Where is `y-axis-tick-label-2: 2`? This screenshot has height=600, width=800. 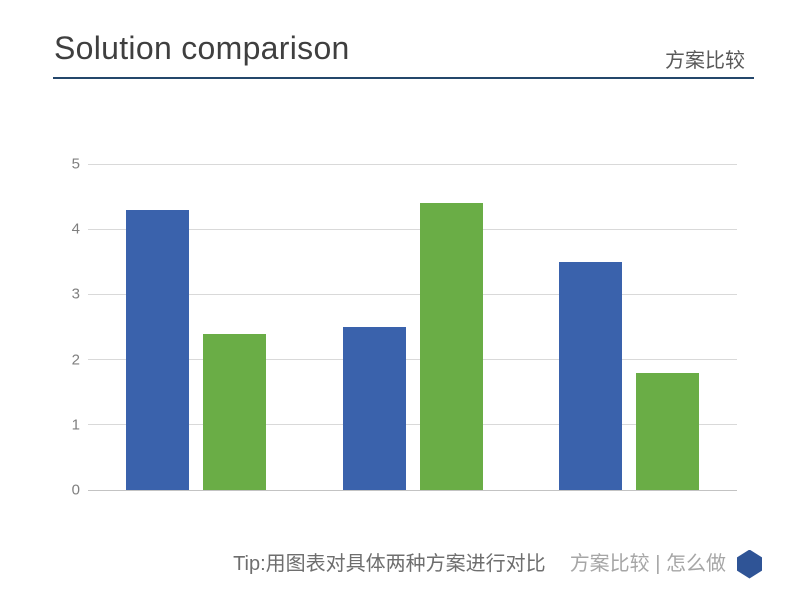 y-axis-tick-label-2: 2 is located at coordinates (75, 360).